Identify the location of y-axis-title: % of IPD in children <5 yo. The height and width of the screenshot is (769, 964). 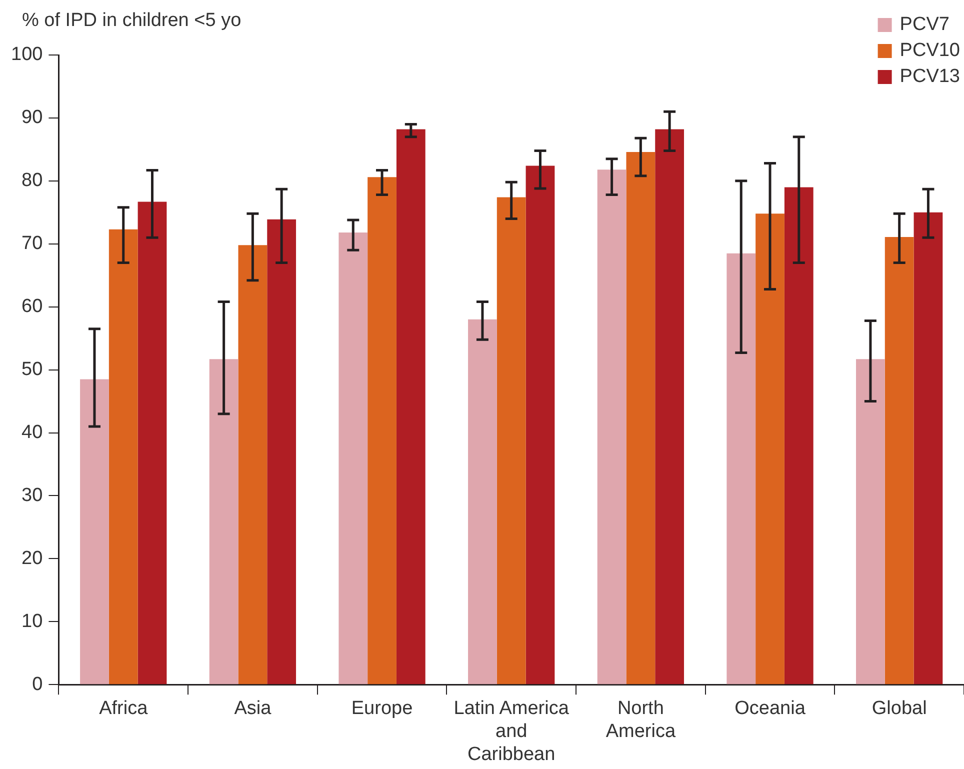
(132, 21).